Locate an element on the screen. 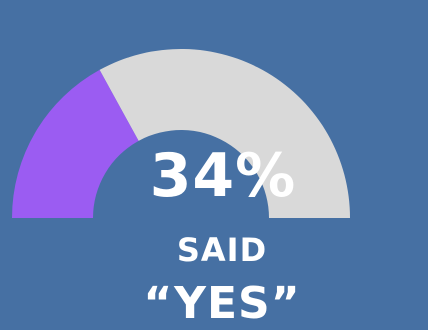  percent-value: 34% is located at coordinates (223, 176).